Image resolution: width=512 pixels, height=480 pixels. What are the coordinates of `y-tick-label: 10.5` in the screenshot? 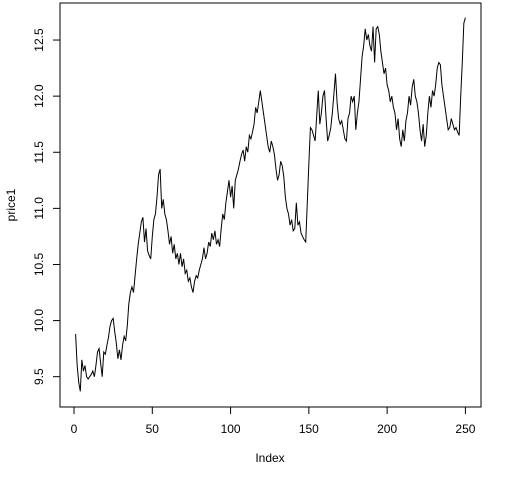 It's located at (39, 264).